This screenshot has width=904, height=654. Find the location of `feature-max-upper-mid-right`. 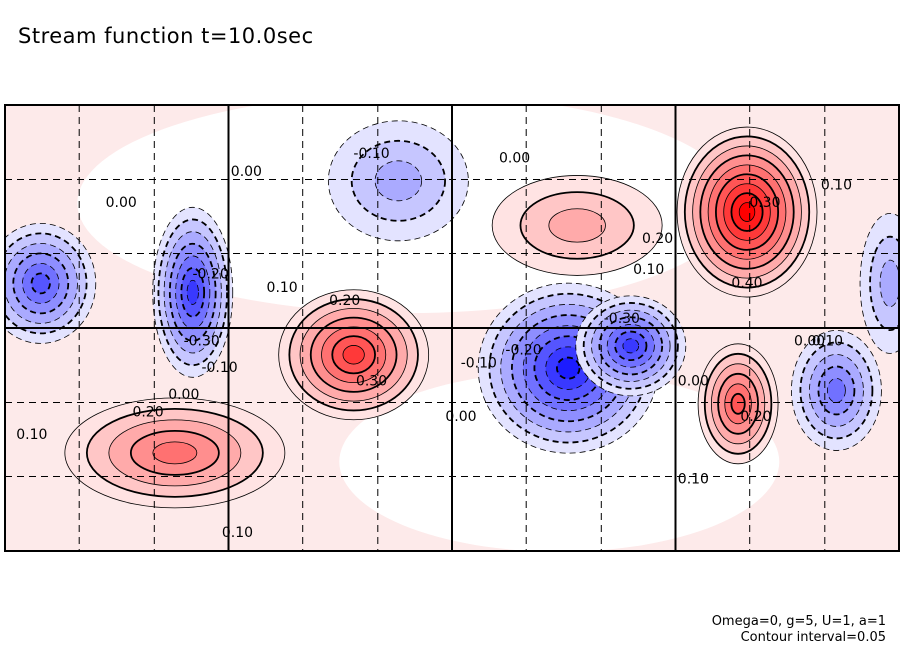

feature-max-upper-mid-right is located at coordinates (577, 225).